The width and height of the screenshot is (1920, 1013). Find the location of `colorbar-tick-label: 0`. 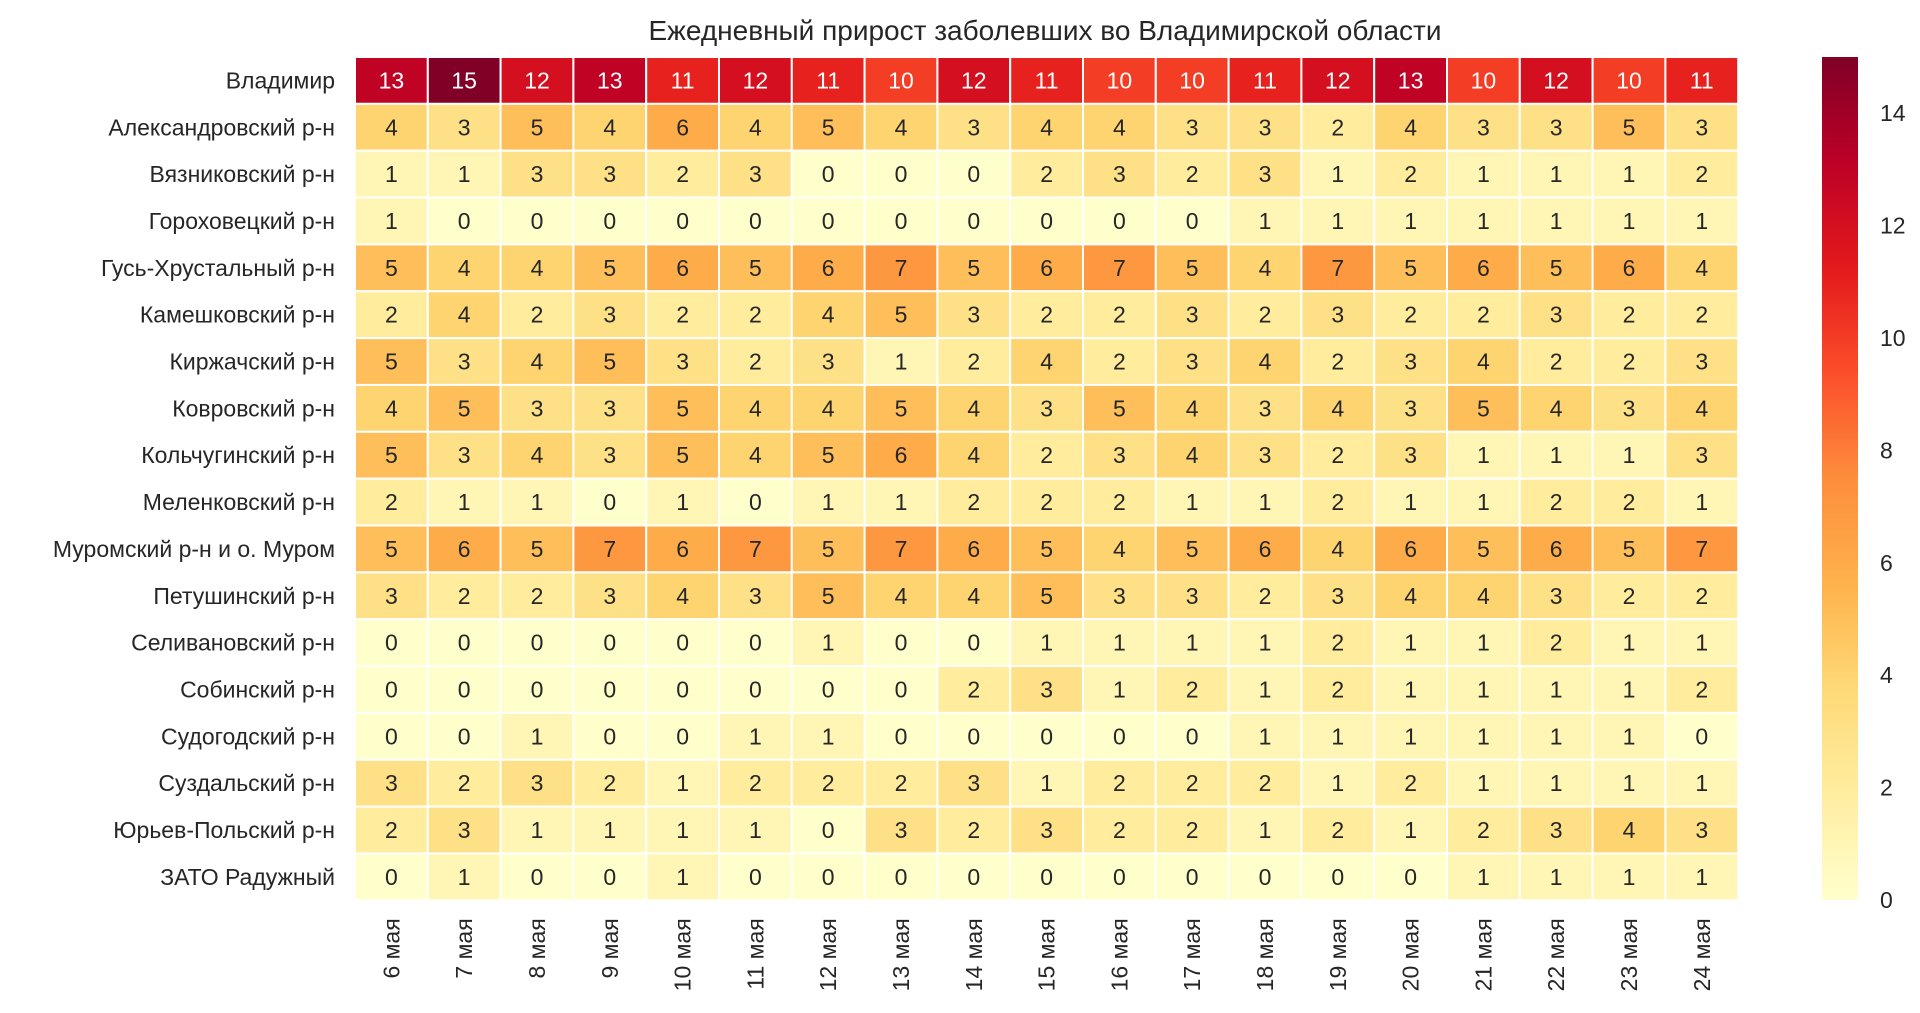

colorbar-tick-label: 0 is located at coordinates (1886, 900).